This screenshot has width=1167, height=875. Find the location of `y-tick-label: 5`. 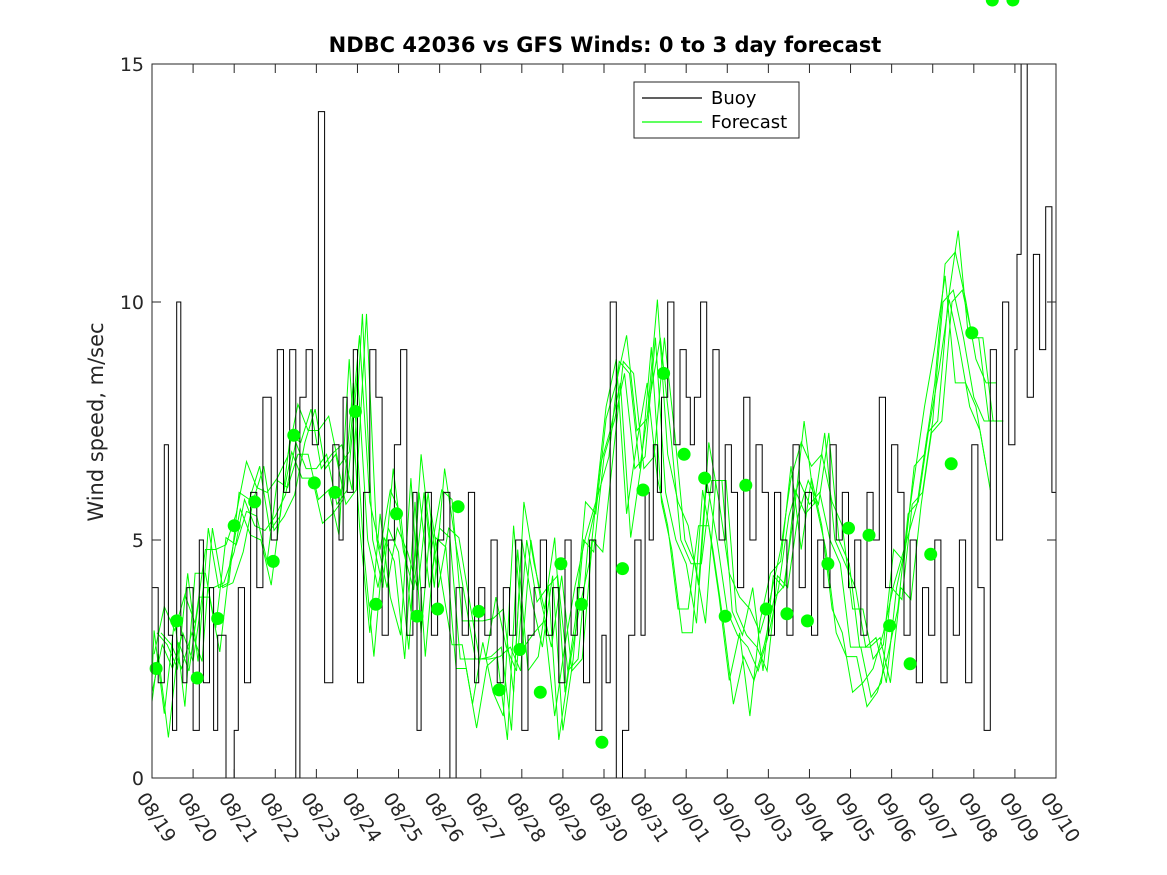

y-tick-label: 5 is located at coordinates (138, 541).